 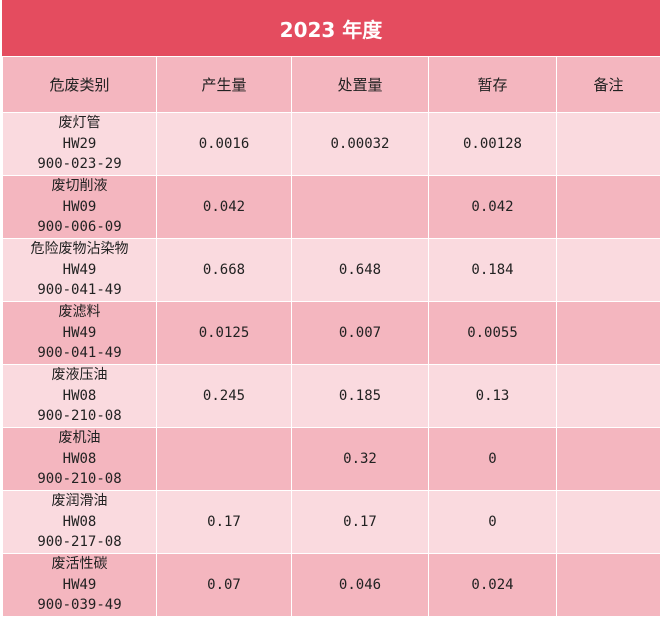 What do you see at coordinates (331, 28) in the screenshot?
I see `table-title: 2023 年度` at bounding box center [331, 28].